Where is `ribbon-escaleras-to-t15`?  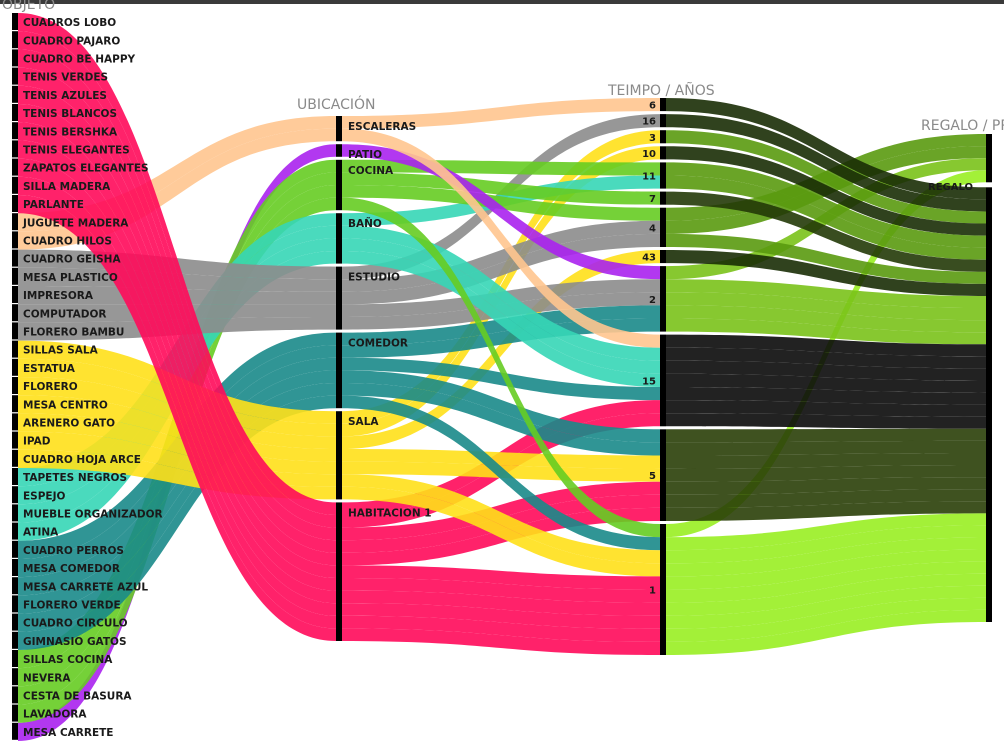 ribbon-escaleras-to-t15 is located at coordinates (501, 238).